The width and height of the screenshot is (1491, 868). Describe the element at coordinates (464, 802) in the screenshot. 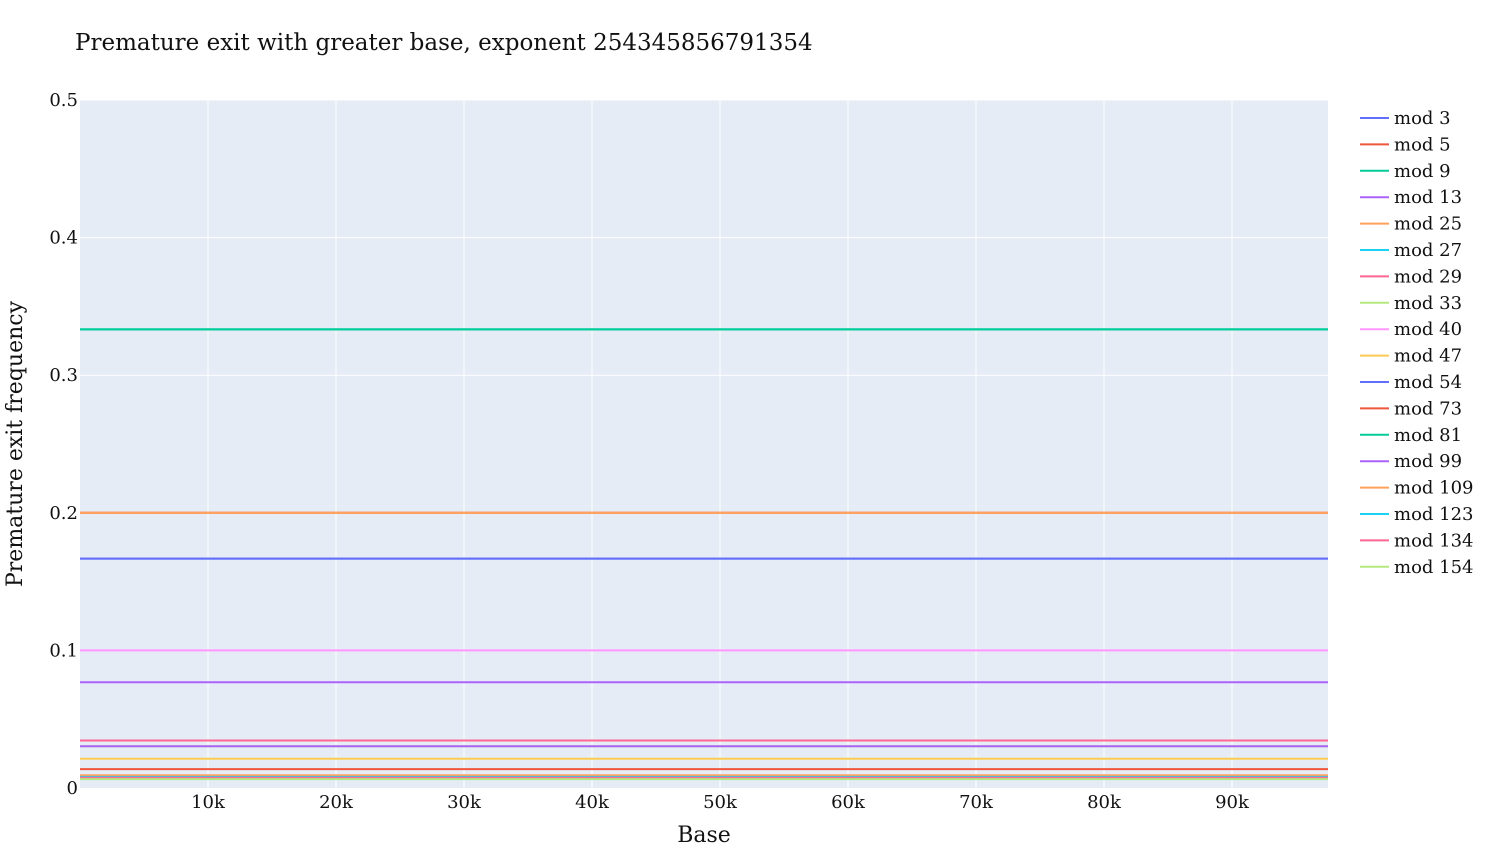

I see `x-tick-label: 30k` at that location.